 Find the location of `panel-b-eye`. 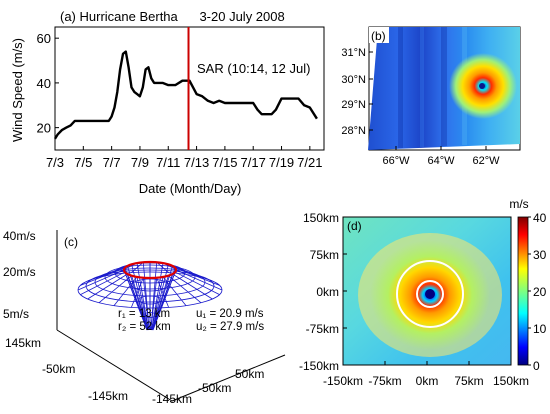

panel-b-eye is located at coordinates (482, 86).